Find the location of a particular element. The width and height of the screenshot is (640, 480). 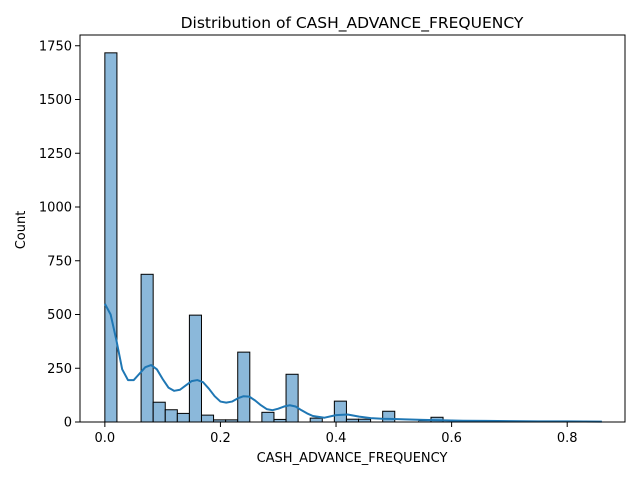

y-tick-label: 750 is located at coordinates (59, 261).